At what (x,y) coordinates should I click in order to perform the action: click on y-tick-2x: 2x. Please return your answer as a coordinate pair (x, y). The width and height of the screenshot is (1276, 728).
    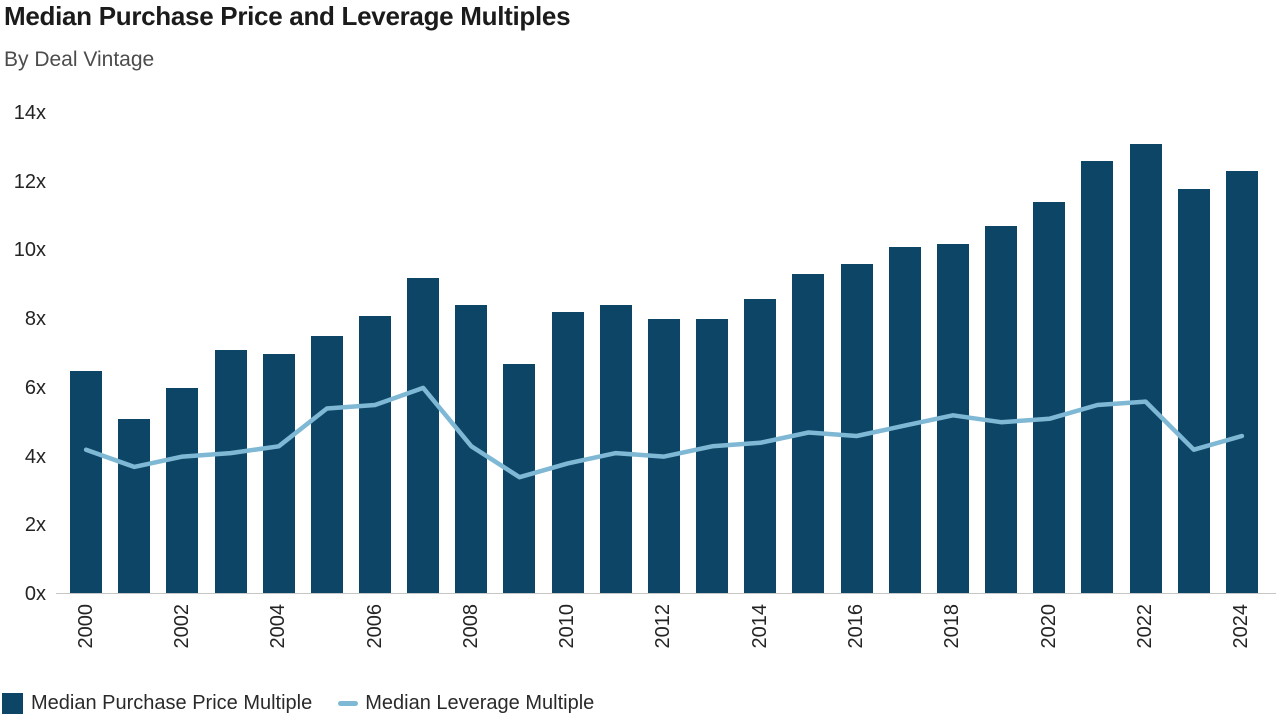
    Looking at the image, I should click on (35, 525).